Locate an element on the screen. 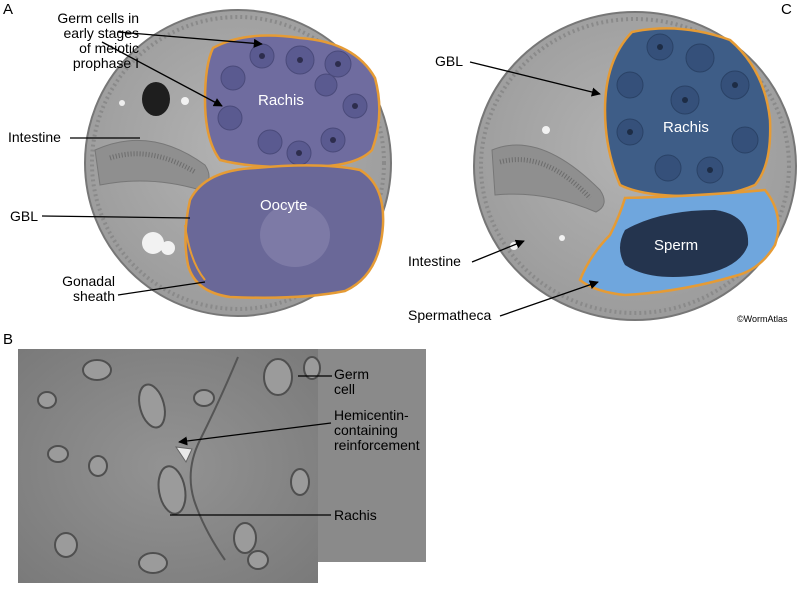 The width and height of the screenshot is (800, 593). panel-b-letter: B is located at coordinates (8, 339).